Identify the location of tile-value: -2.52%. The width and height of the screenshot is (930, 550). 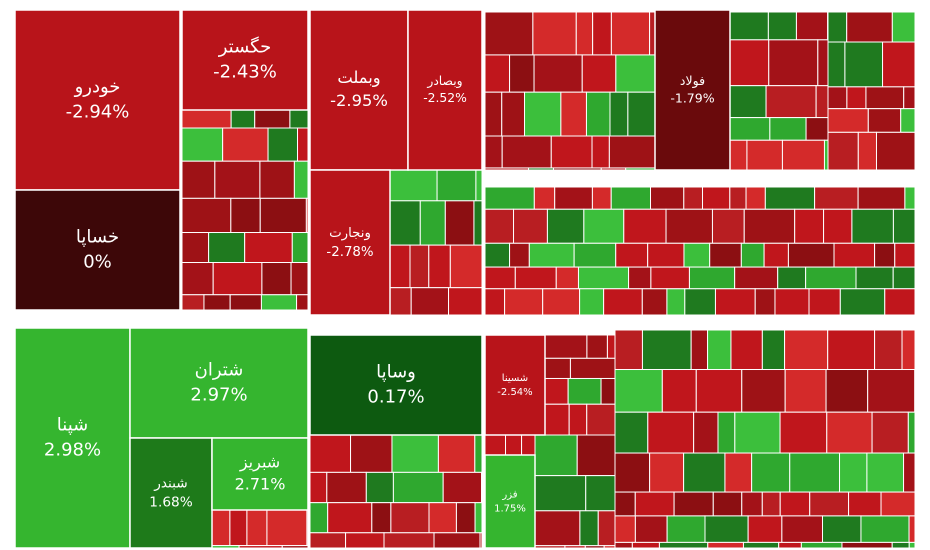
(445, 98).